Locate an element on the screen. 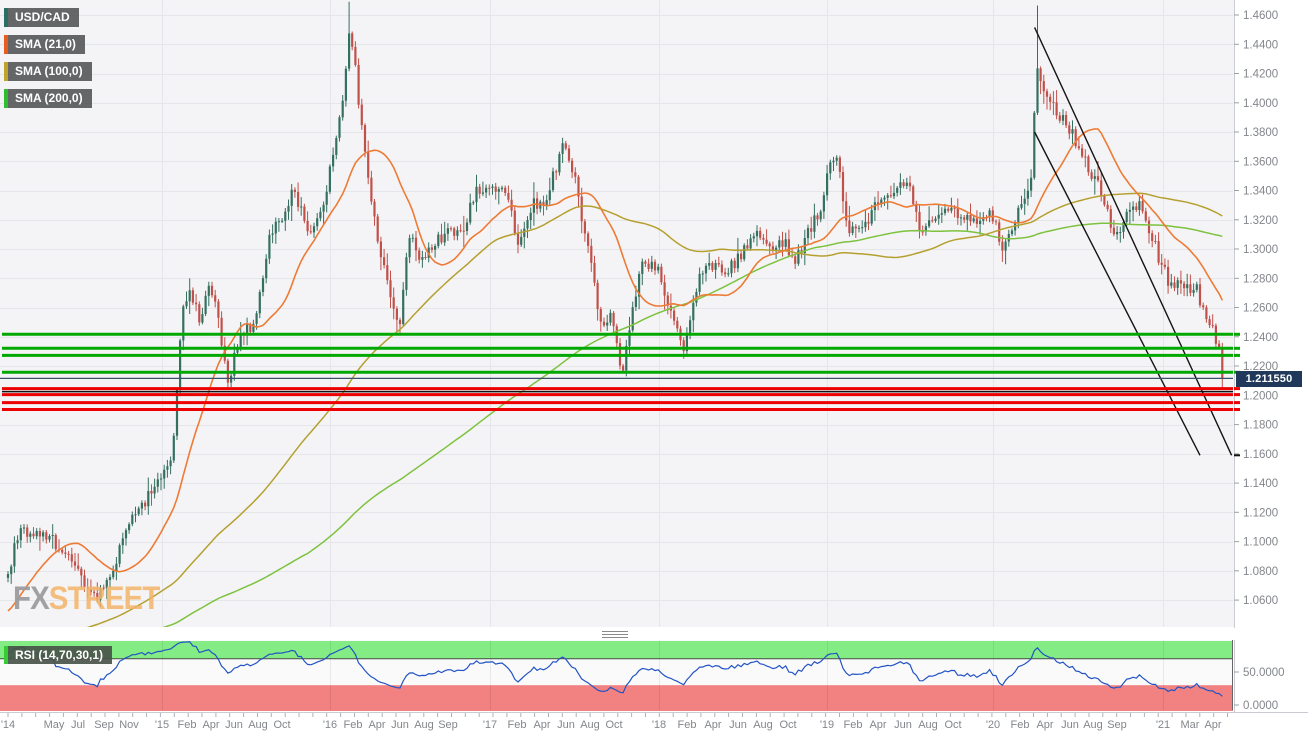 This screenshot has width=1308, height=734. price-tick-label: 1.1800 is located at coordinates (1260, 426).